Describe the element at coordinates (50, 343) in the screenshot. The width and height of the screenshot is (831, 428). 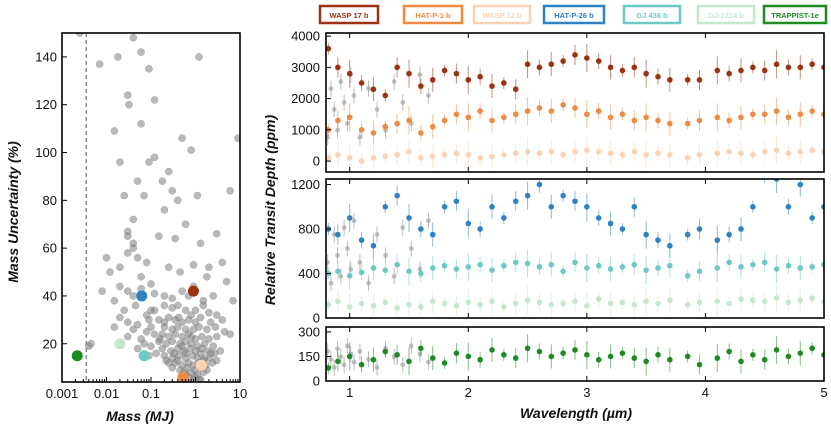
I see `left-y-tick-label: 20` at that location.